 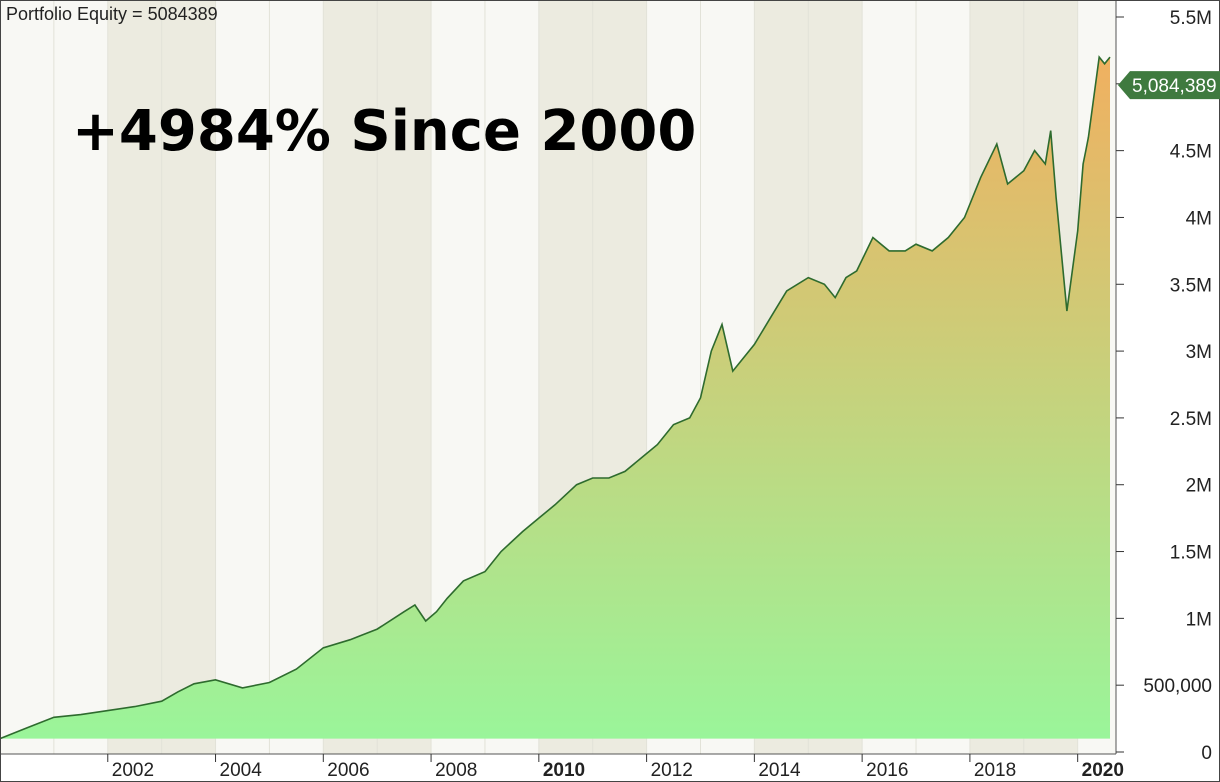 I want to click on x-axis-ticks: 2002 2004 2006 2008 2010 2012 2014 2016 2018 2020, so click(x=615, y=767).